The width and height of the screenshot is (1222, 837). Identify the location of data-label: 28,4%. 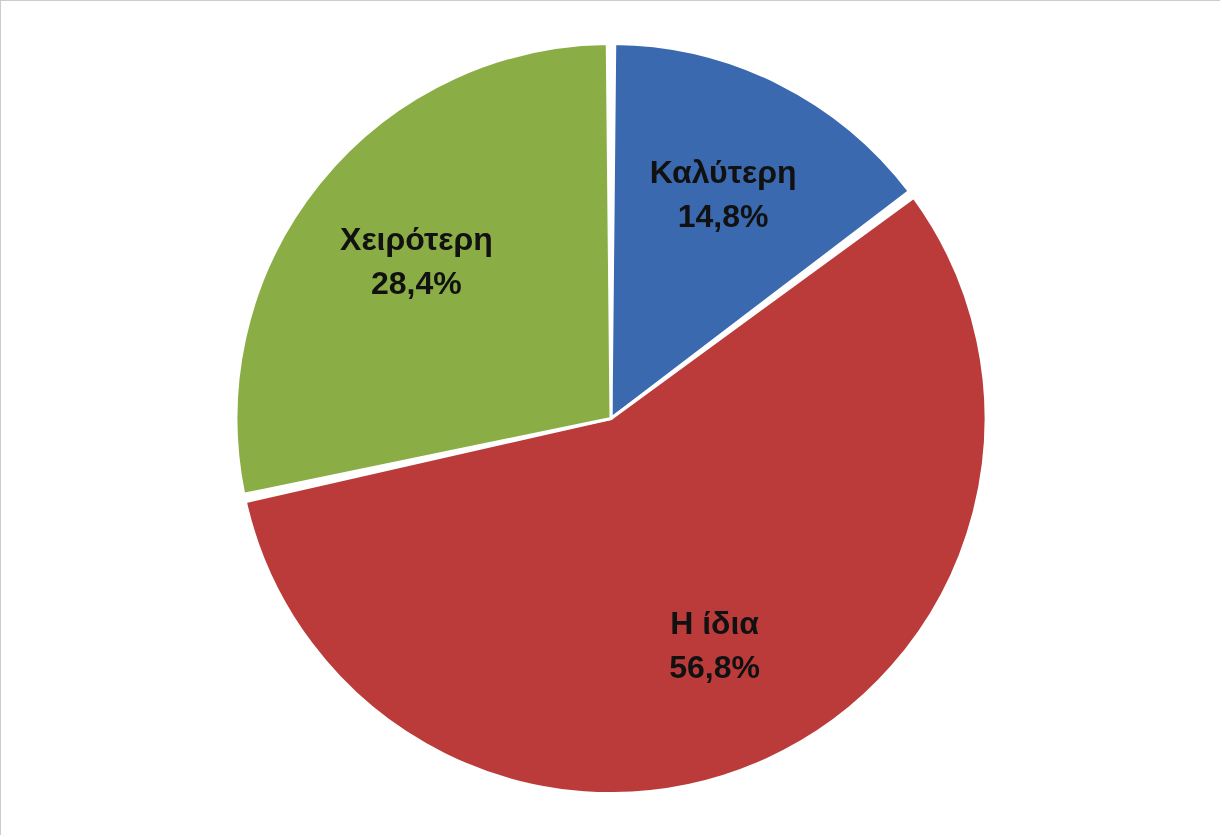
(416, 282).